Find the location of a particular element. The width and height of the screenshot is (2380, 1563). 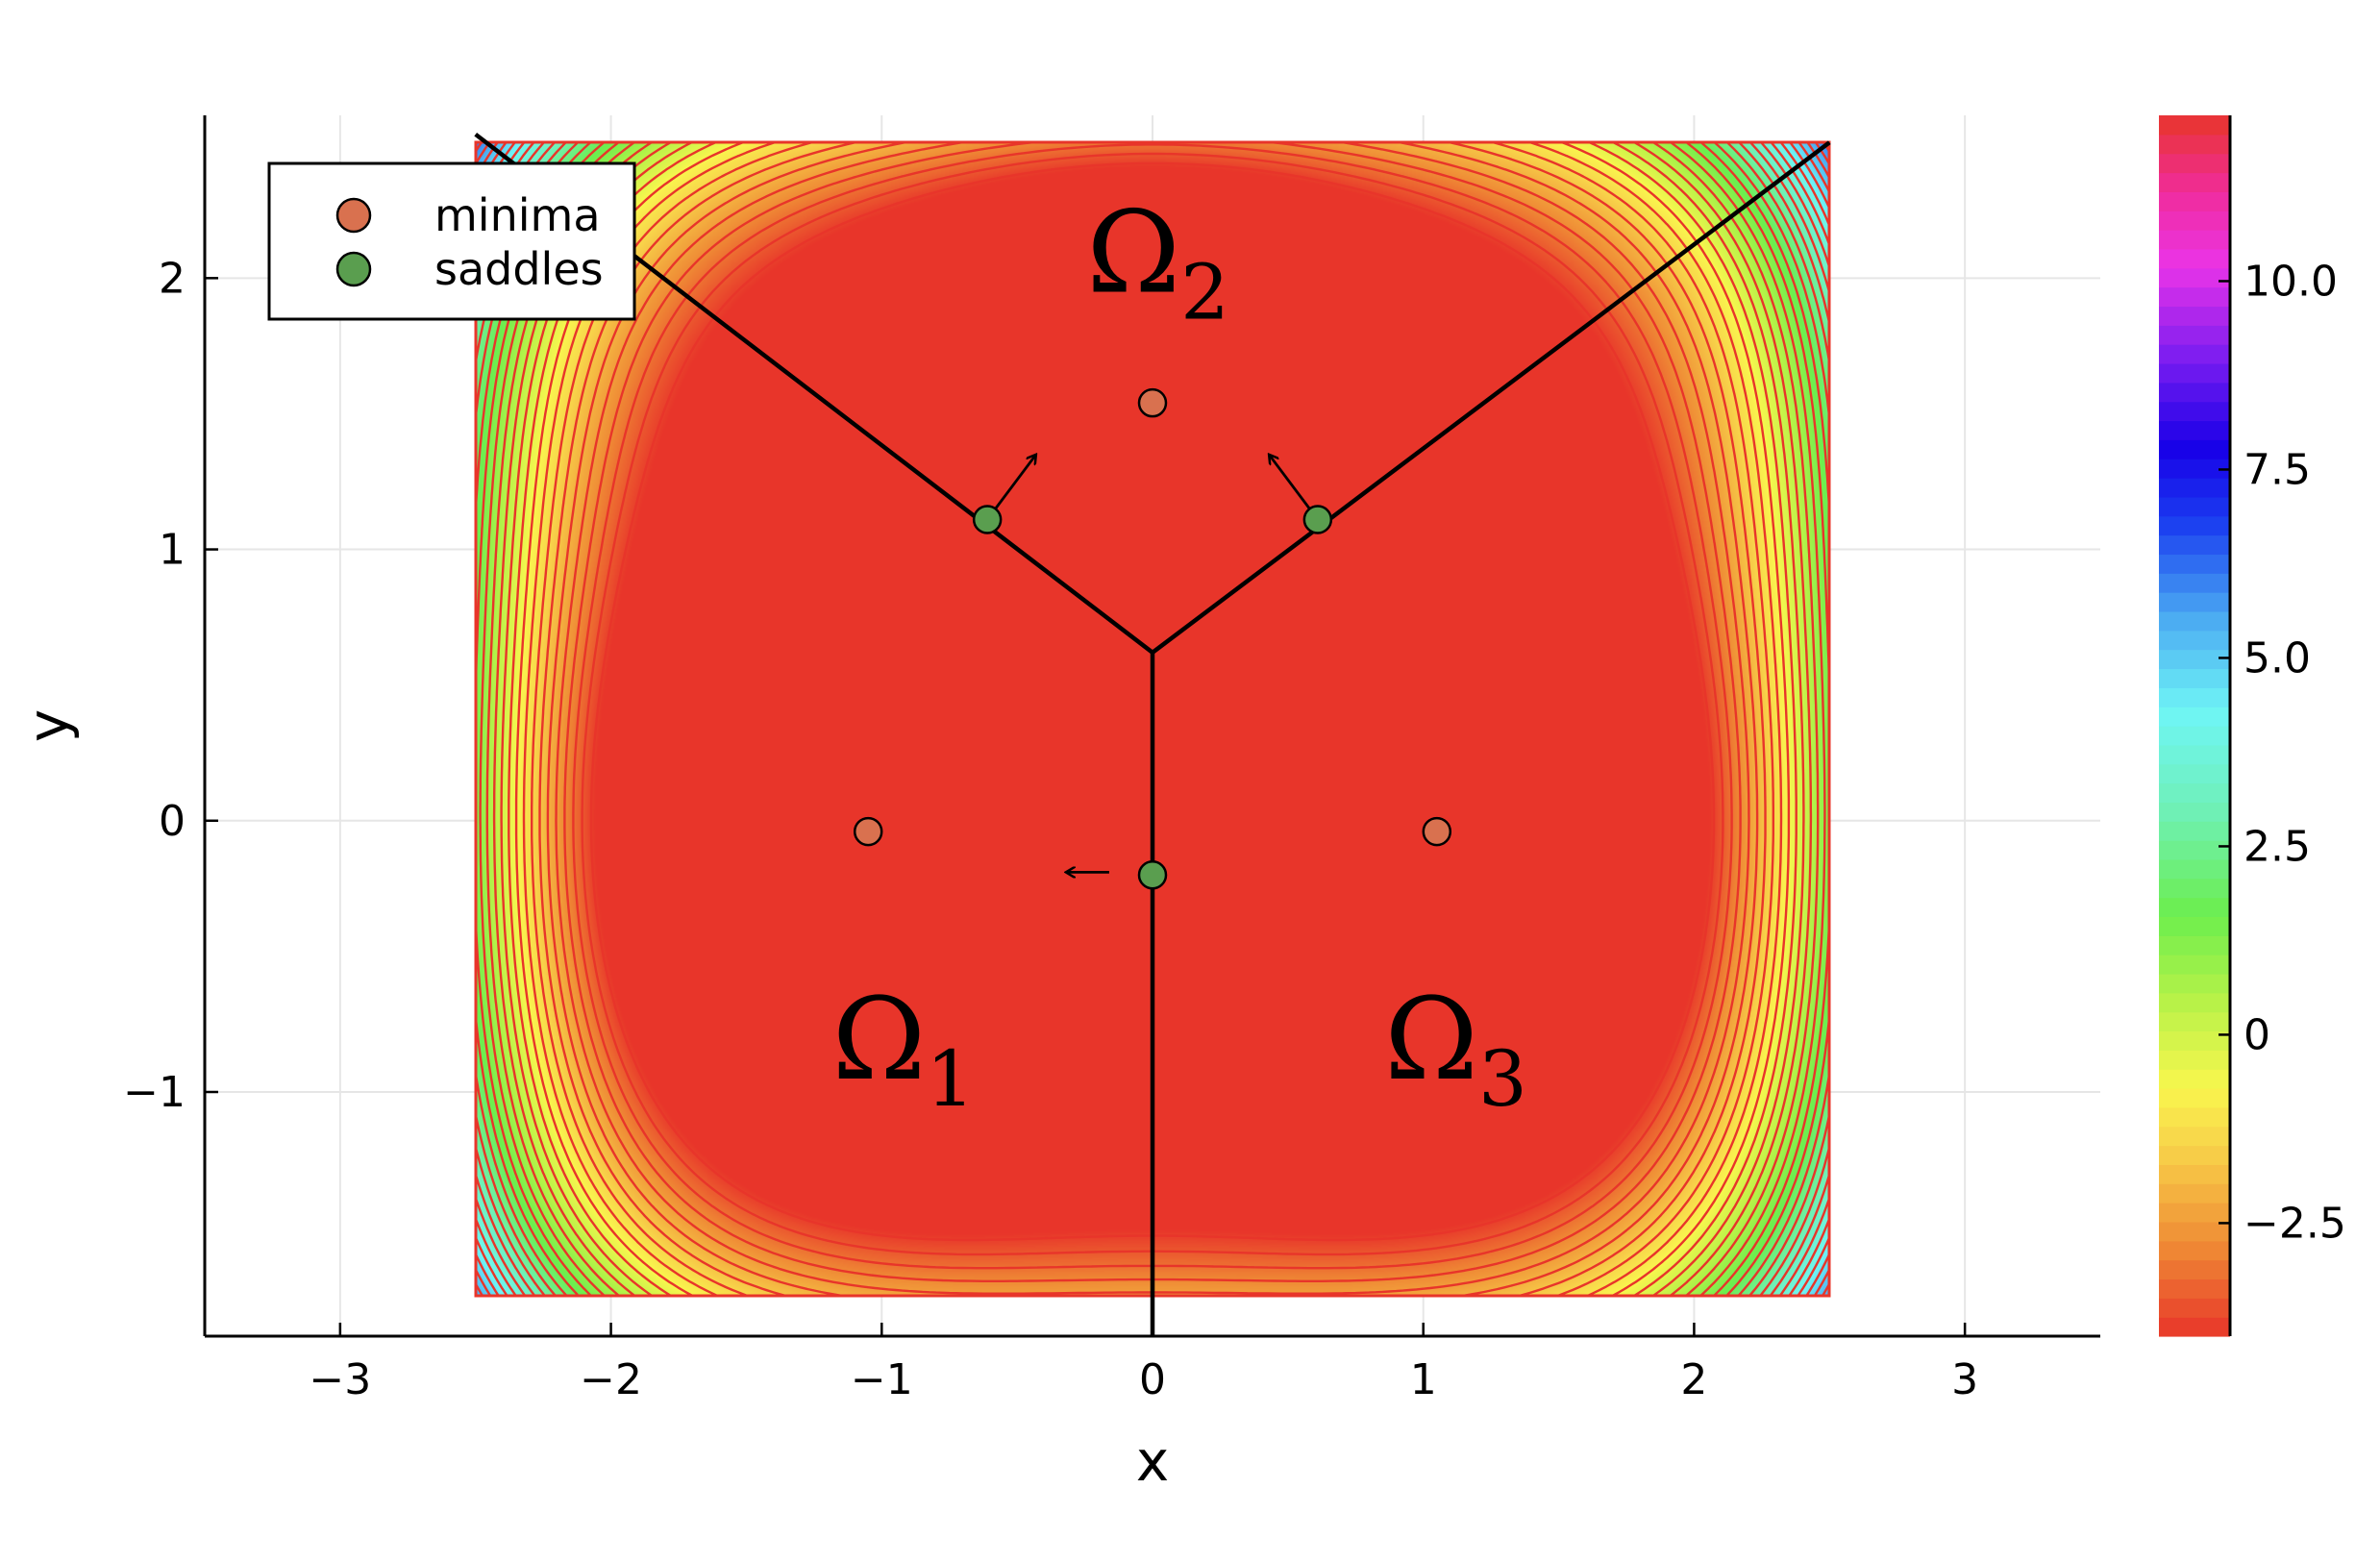

y-tick-label: −1 is located at coordinates (155, 1092).